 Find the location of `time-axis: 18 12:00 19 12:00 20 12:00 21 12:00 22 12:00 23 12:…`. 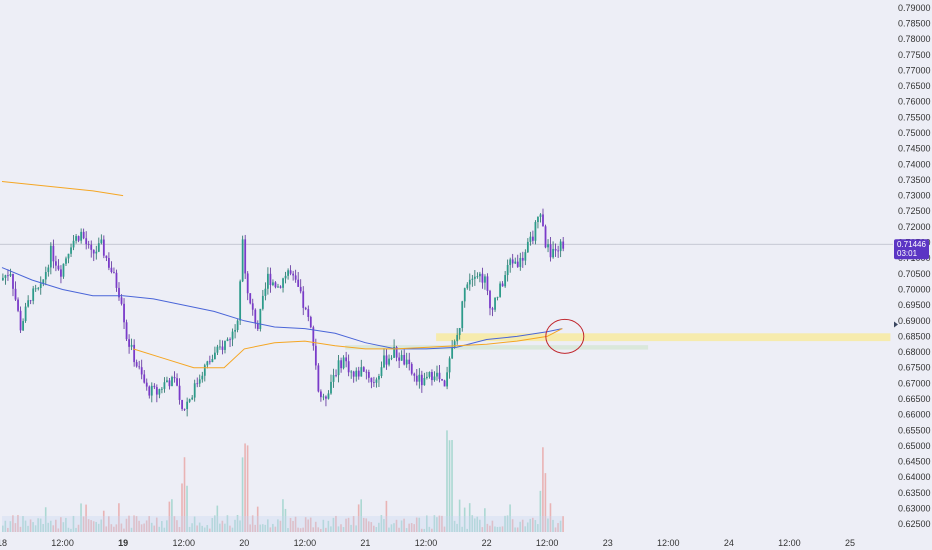

time-axis: 18 12:00 19 12:00 20 12:00 21 12:00 22 12:00 23 12:… is located at coordinates (427, 543).